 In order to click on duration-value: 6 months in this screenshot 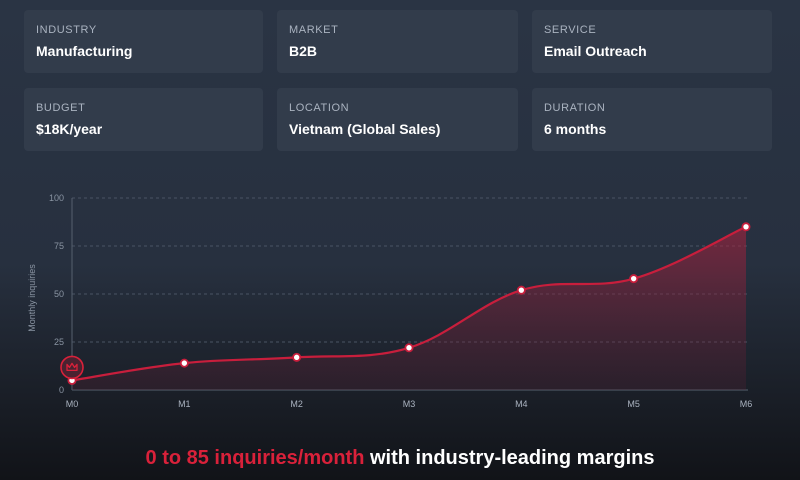, I will do `click(575, 129)`.